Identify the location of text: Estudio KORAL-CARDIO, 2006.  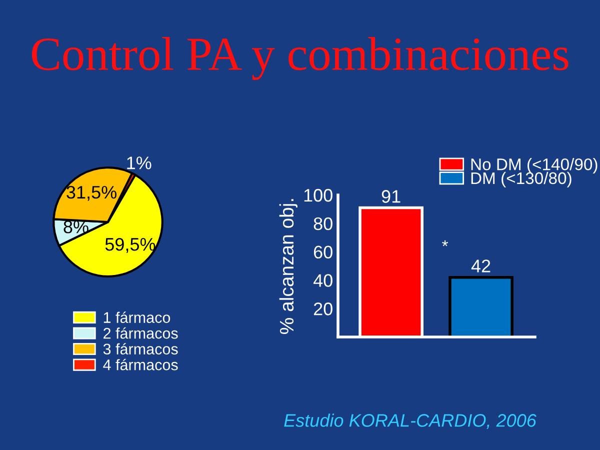
(410, 421).